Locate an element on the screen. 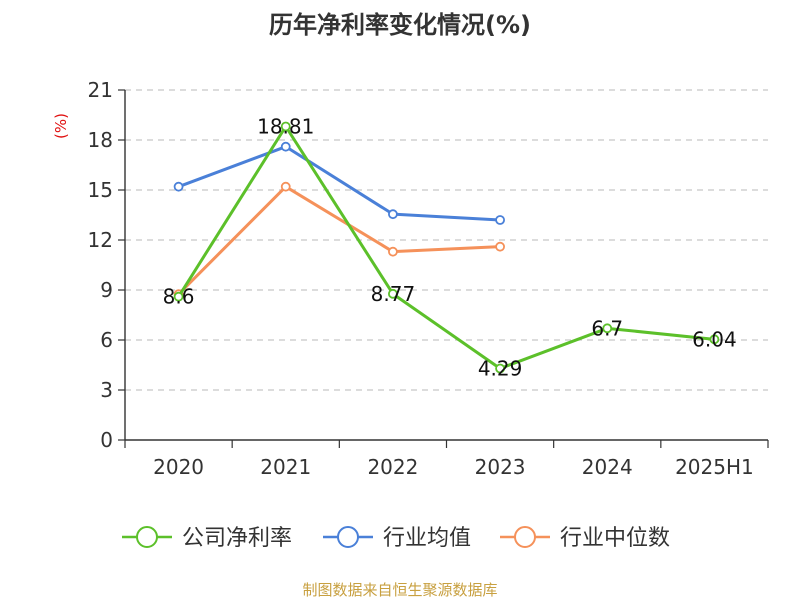  legend-label: 行业中位数 is located at coordinates (615, 538).